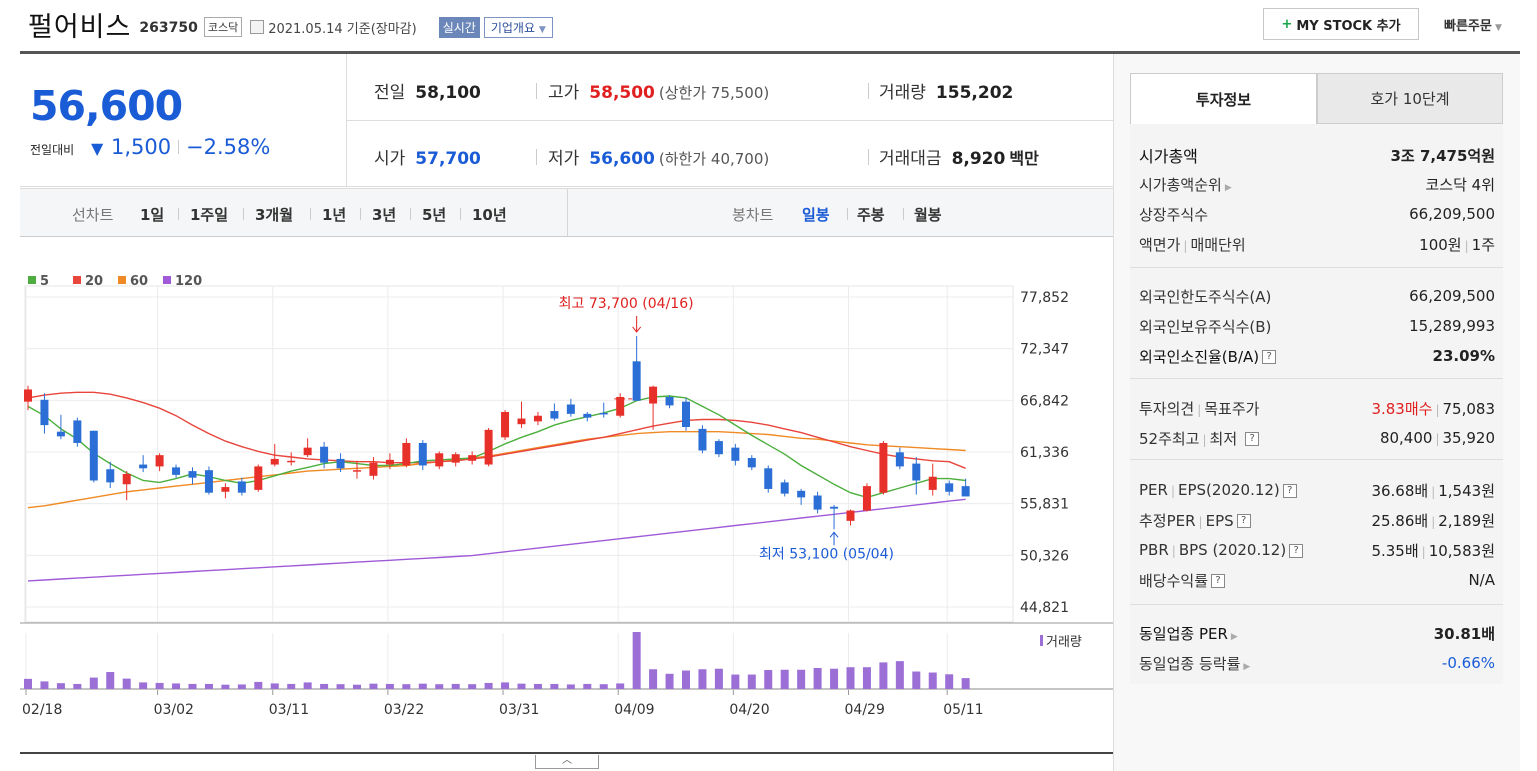 The width and height of the screenshot is (1537, 771). Describe the element at coordinates (826, 554) in the screenshot. I see `low-annotation: 최저 53,100 (05/04)` at that location.